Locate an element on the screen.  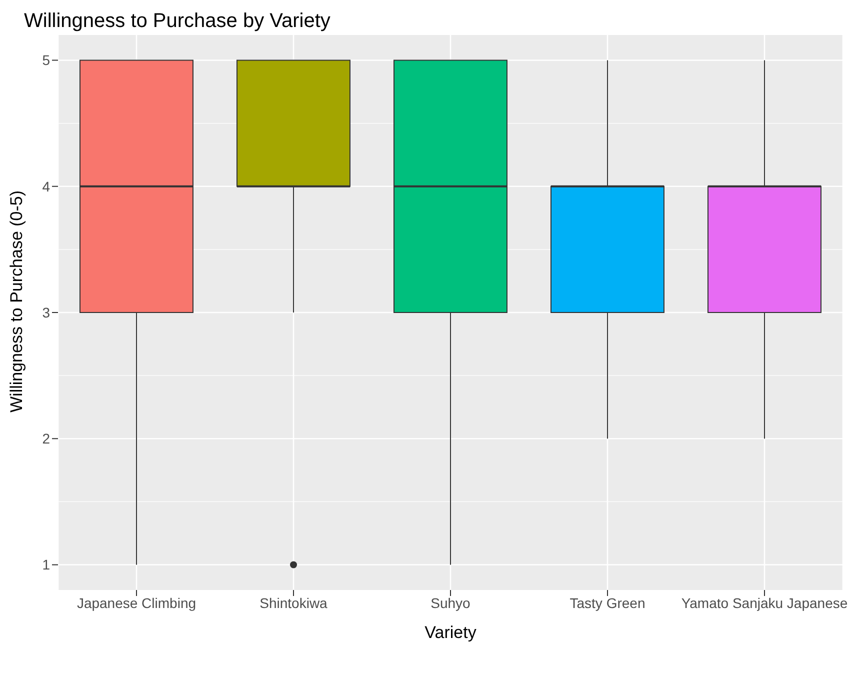
x-tick-label: Tasty Green is located at coordinates (608, 602).